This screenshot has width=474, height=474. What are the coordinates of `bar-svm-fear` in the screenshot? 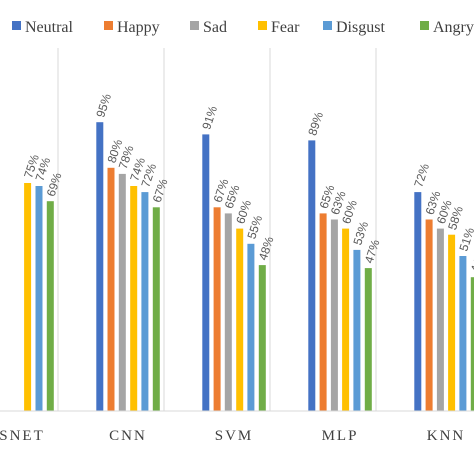 It's located at (240, 319).